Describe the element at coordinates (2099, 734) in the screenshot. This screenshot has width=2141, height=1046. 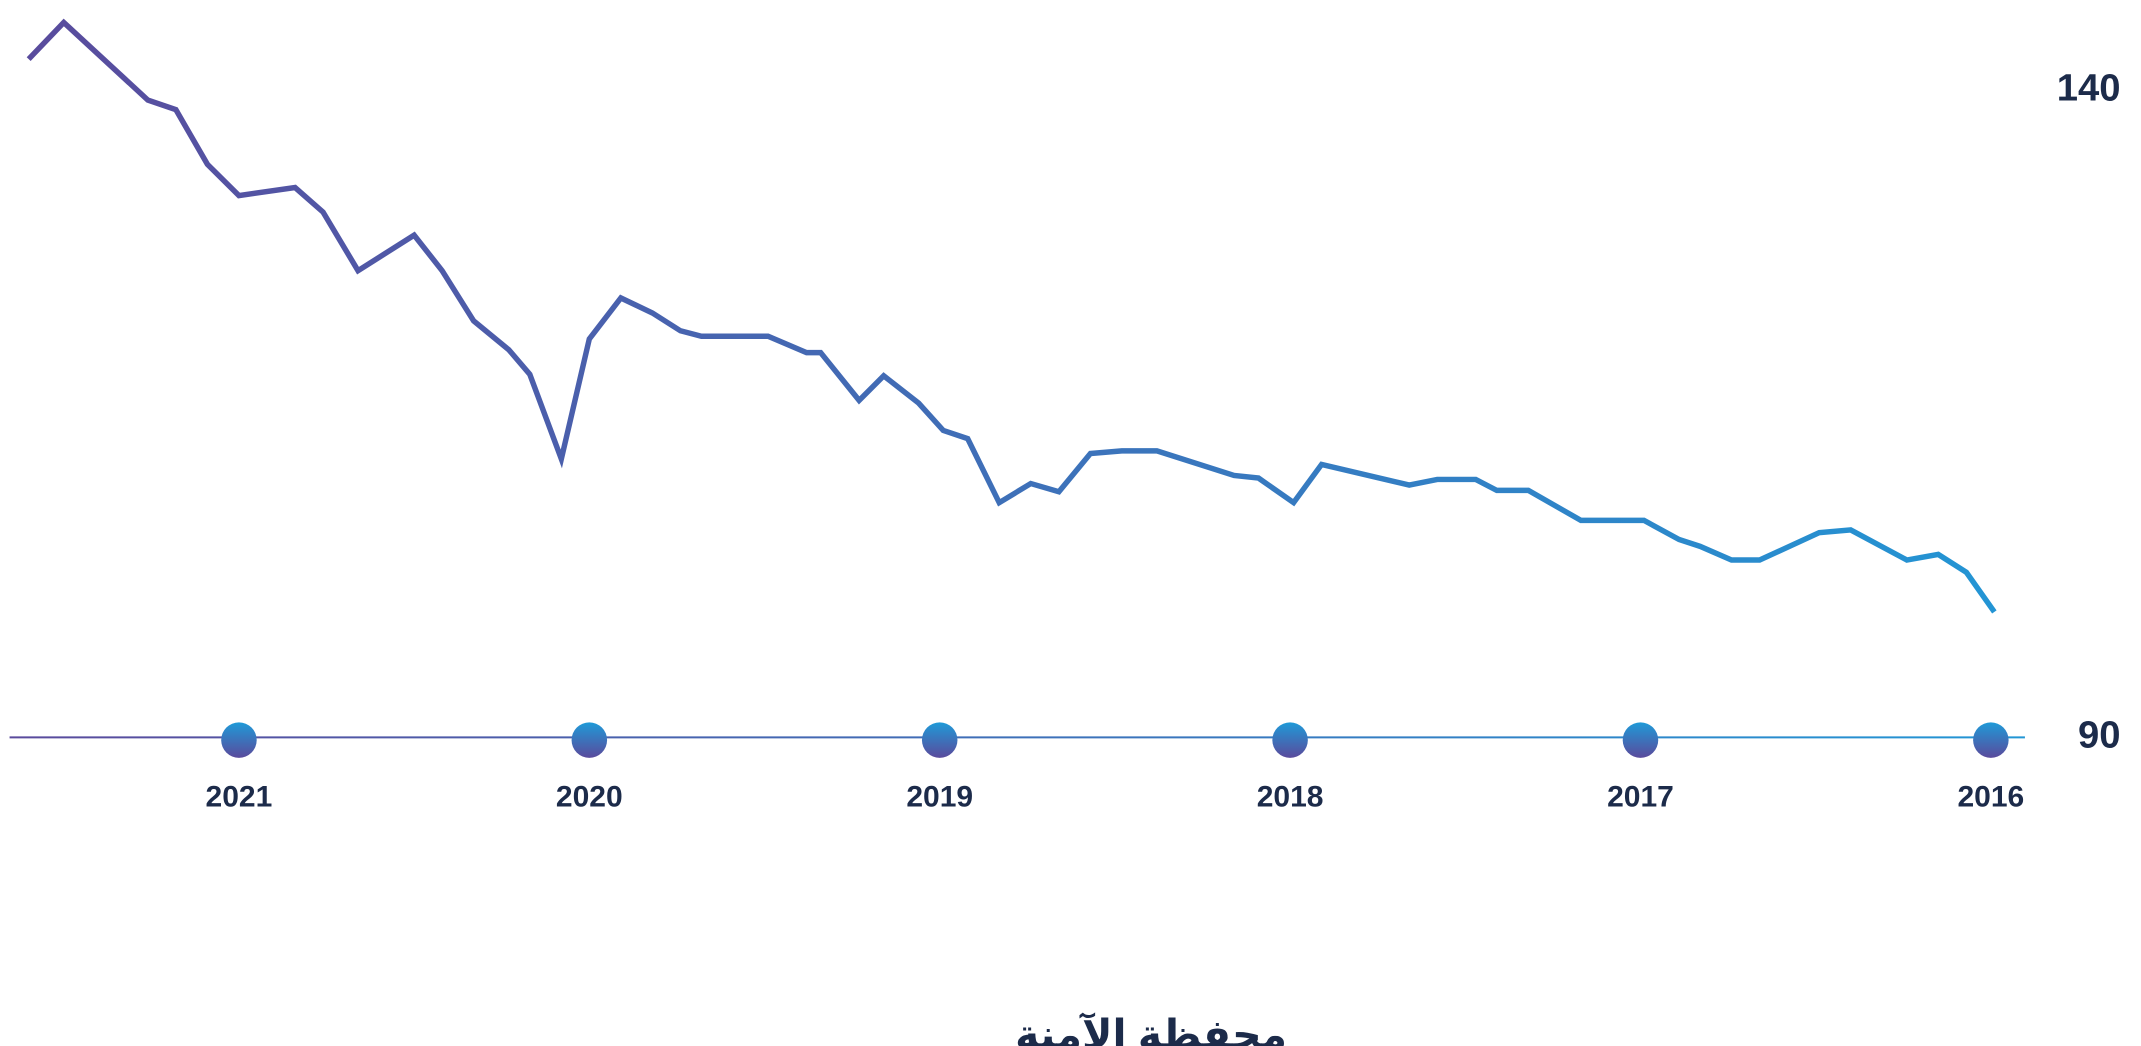
I see `y-tick-label: 90` at that location.